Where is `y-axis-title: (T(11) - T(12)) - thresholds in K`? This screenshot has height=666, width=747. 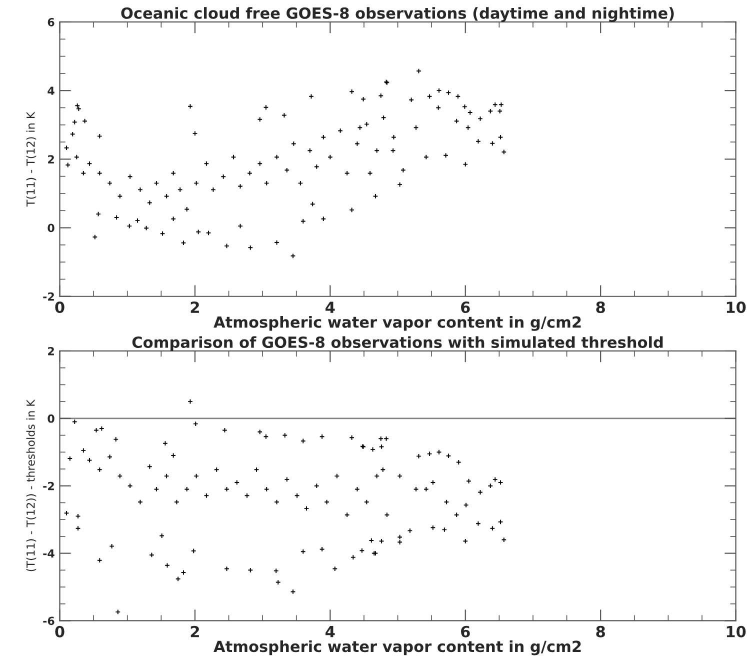 y-axis-title: (T(11) - T(12)) - thresholds in K is located at coordinates (31, 485).